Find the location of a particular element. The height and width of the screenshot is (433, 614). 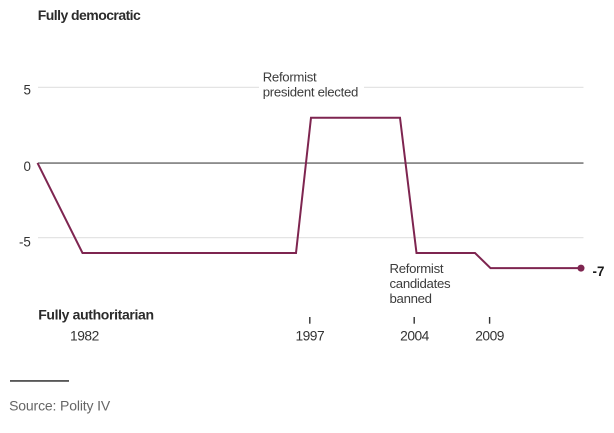

svg-text: president elected is located at coordinates (310, 92).